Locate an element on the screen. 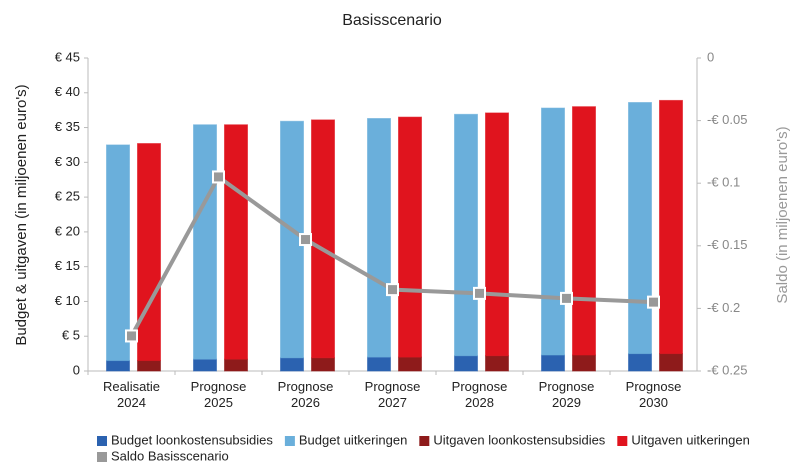  legend-label: Budget uitkeringen is located at coordinates (353, 439).